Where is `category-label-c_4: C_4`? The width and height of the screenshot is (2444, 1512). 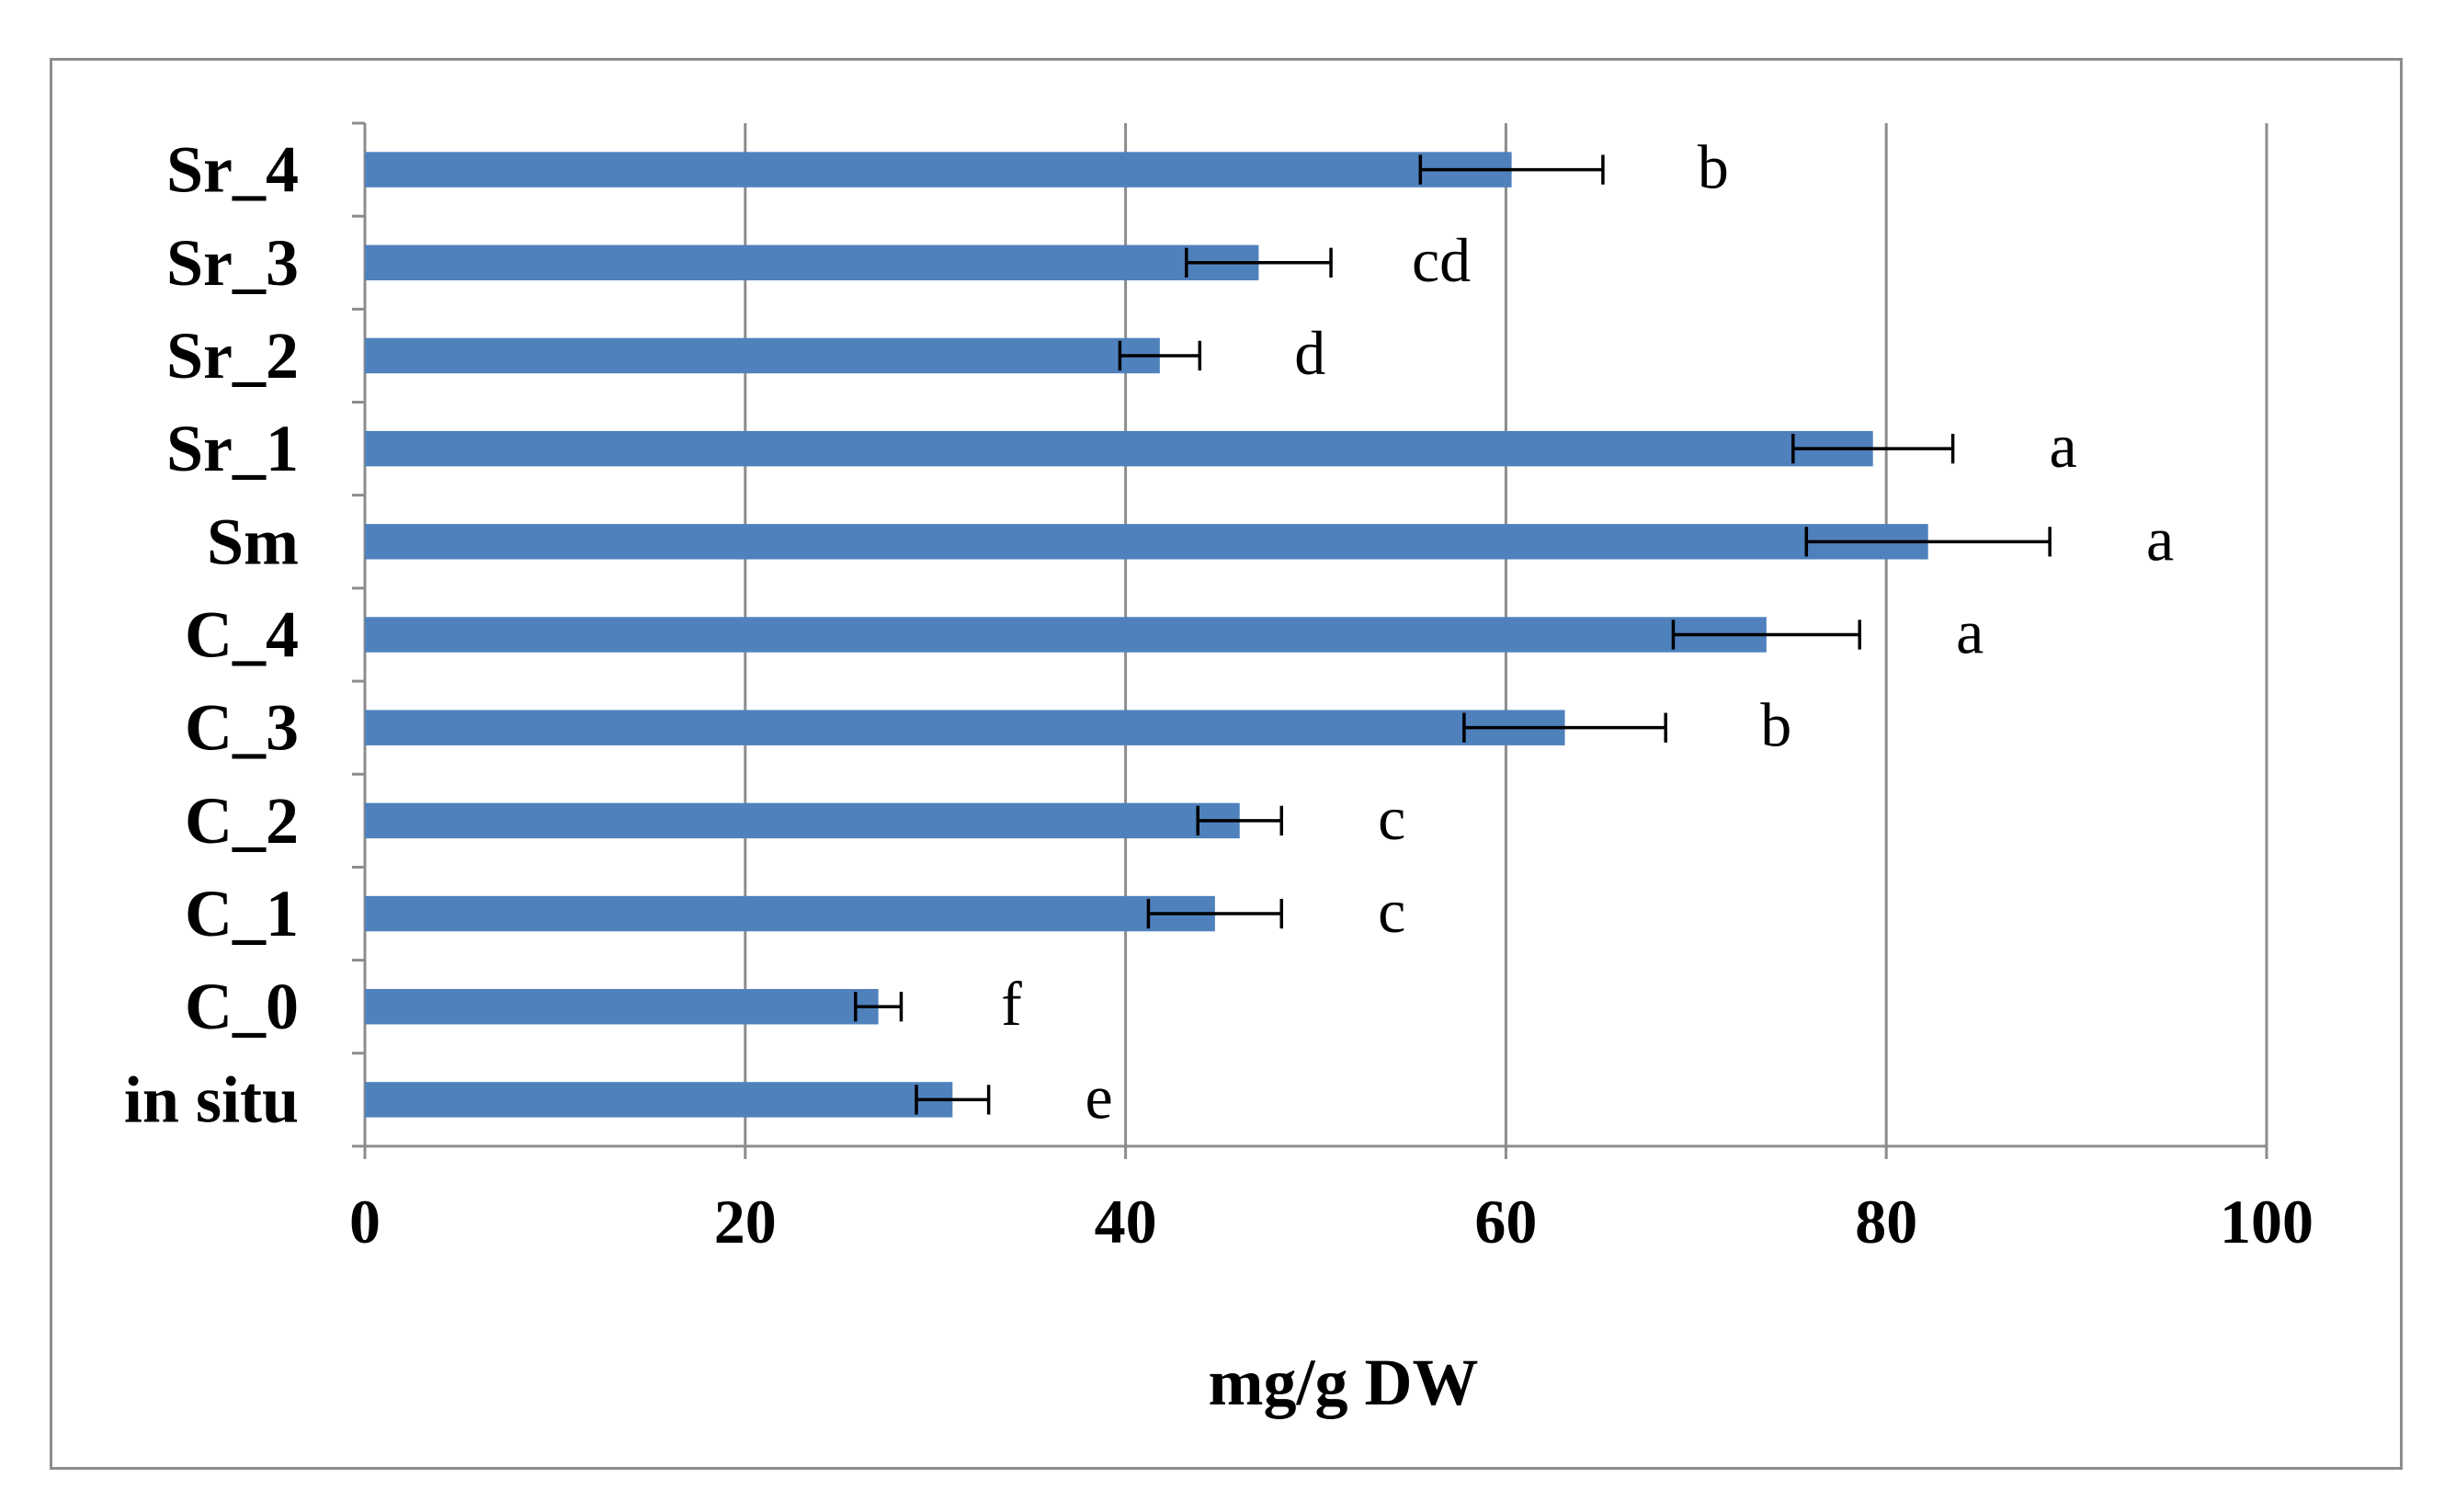
category-label-c_4: C_4 is located at coordinates (242, 635).